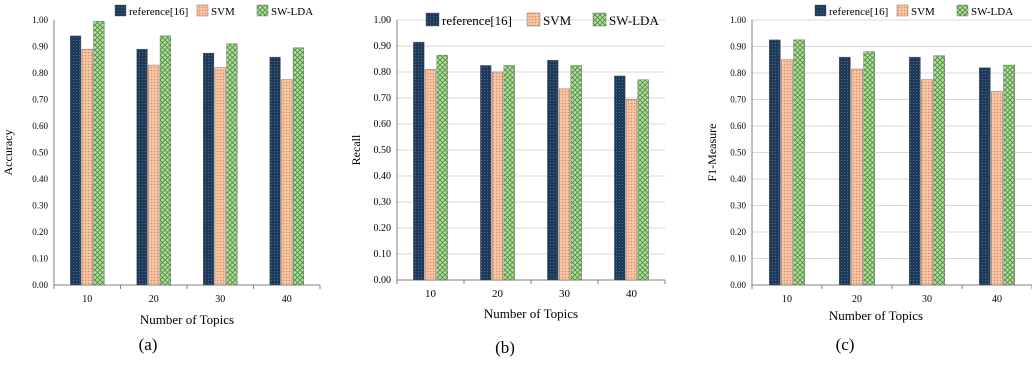 The image size is (1032, 366). I want to click on panel-caption: (a), so click(148, 344).